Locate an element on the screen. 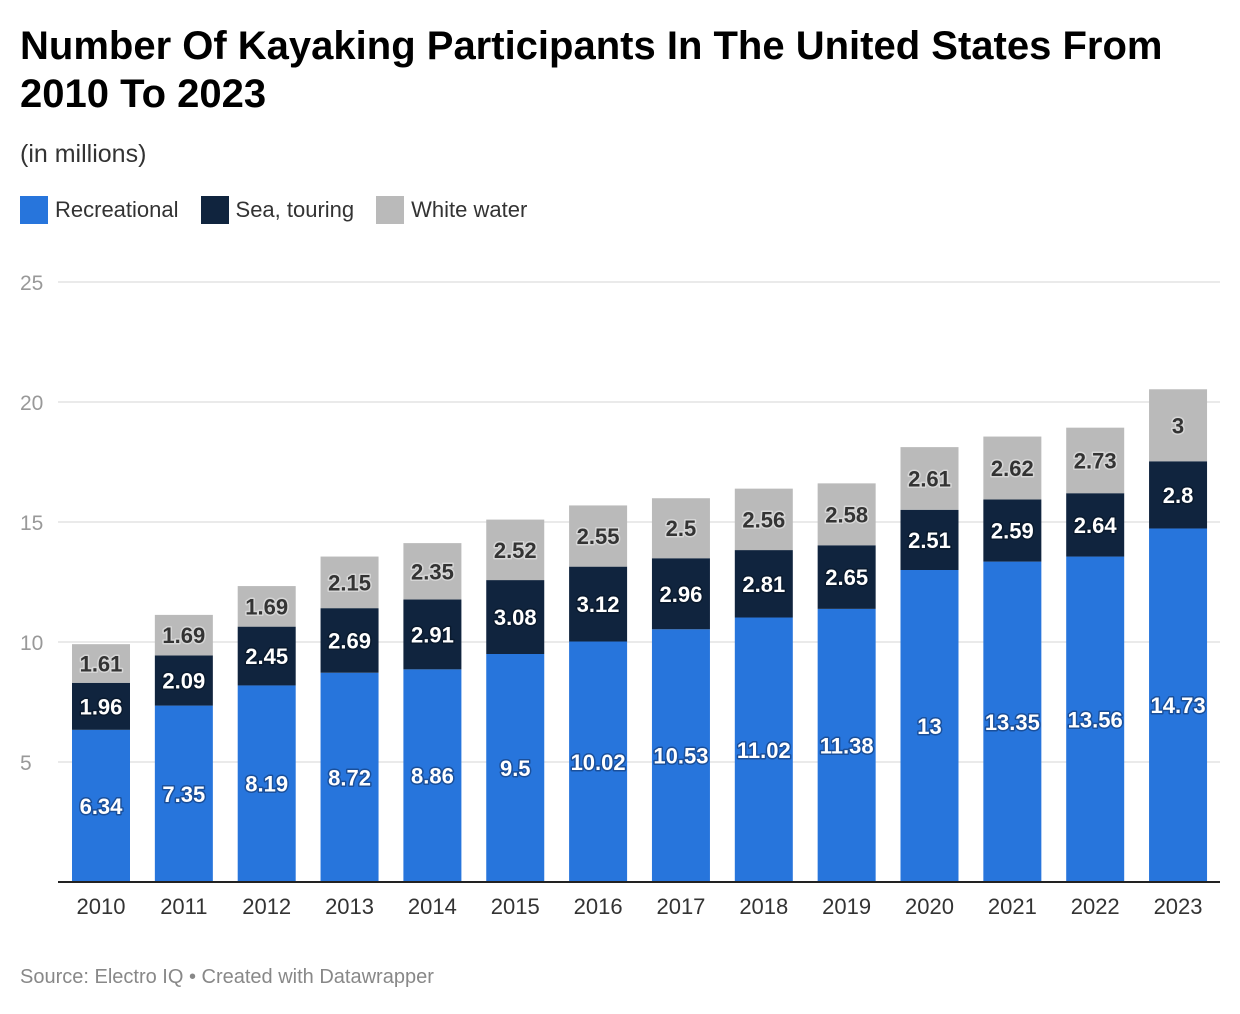 The image size is (1240, 1014). legend-swatch is located at coordinates (34, 210).